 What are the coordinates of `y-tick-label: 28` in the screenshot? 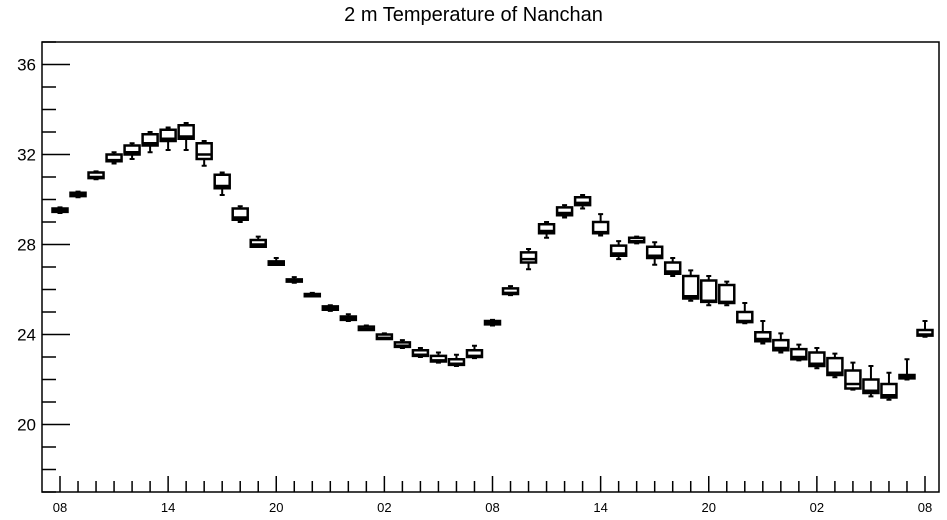 It's located at (26, 245).